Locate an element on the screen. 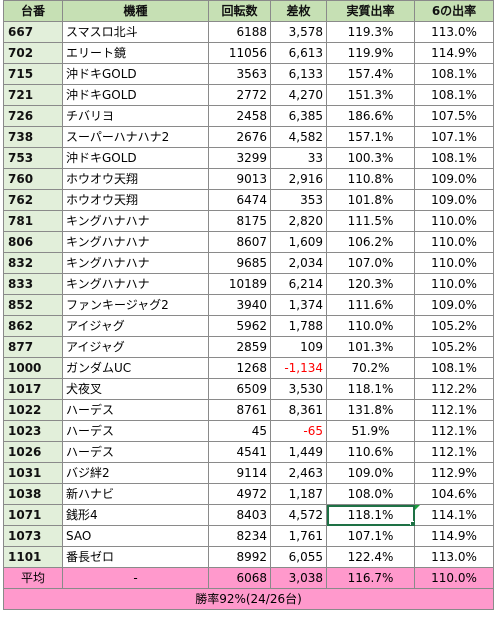  cell-spins: 8234 is located at coordinates (239, 536).